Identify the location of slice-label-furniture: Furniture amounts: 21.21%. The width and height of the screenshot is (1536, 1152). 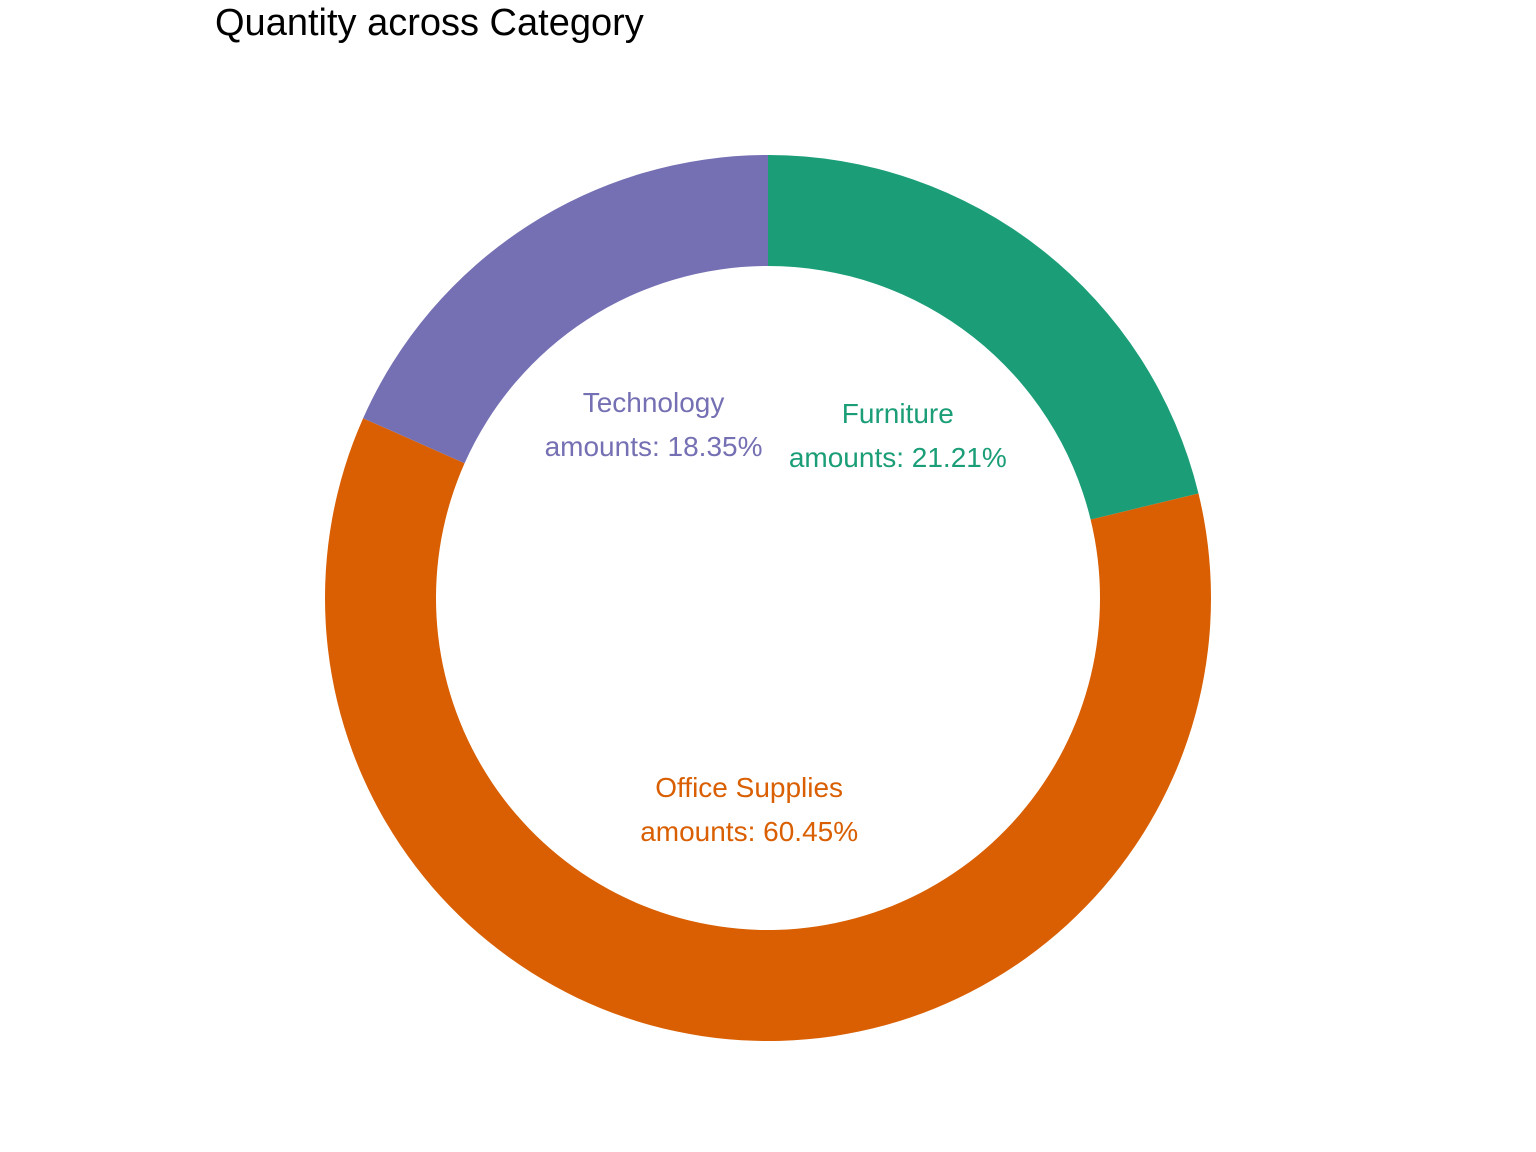
(898, 435).